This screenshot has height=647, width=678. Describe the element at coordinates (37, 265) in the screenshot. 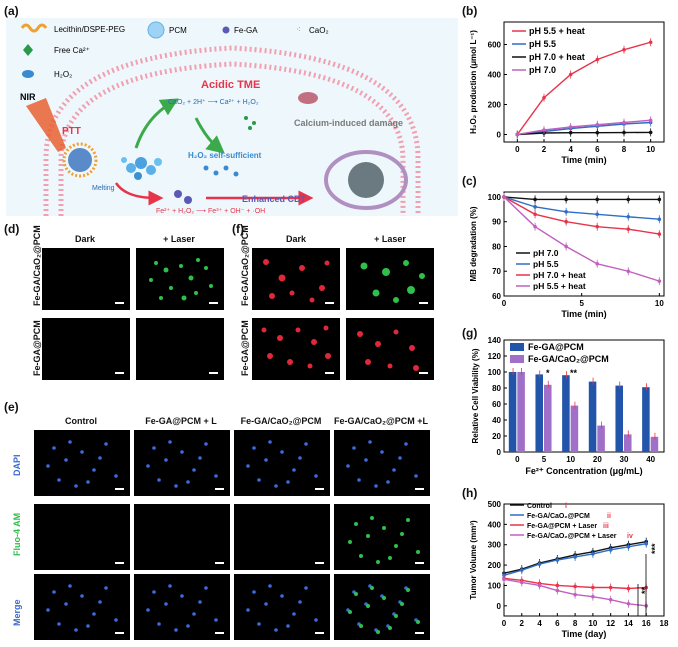

I see `d-row1: Fe-GA/CaO₂@PCM` at that location.